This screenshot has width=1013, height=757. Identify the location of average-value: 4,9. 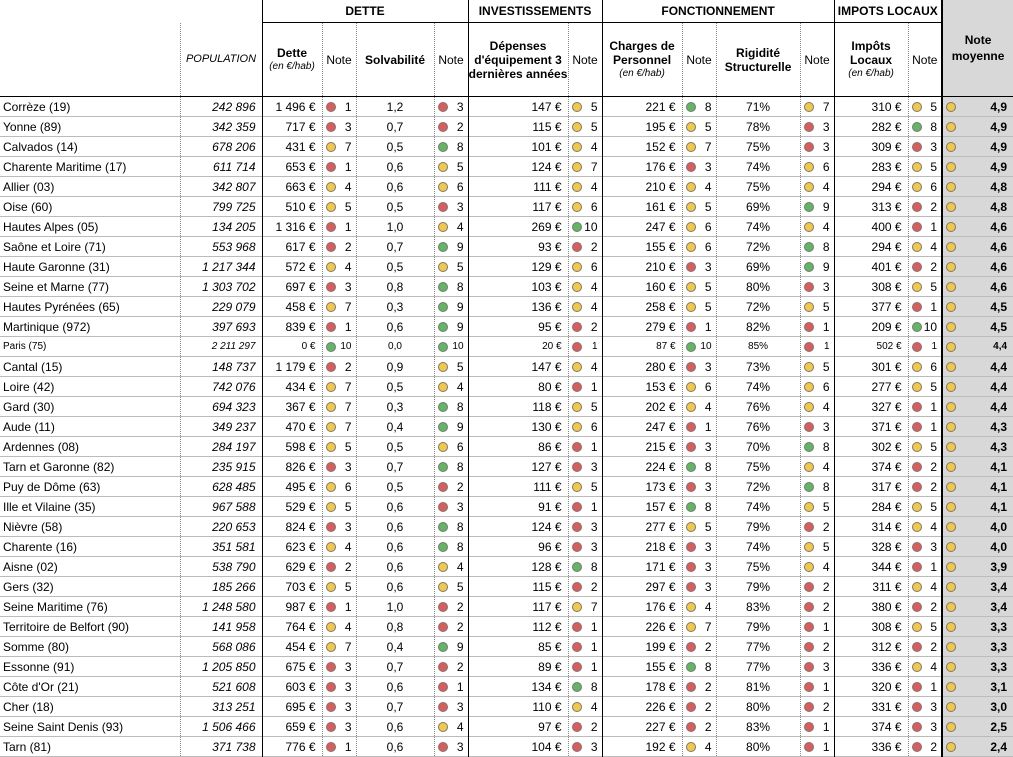
(999, 106).